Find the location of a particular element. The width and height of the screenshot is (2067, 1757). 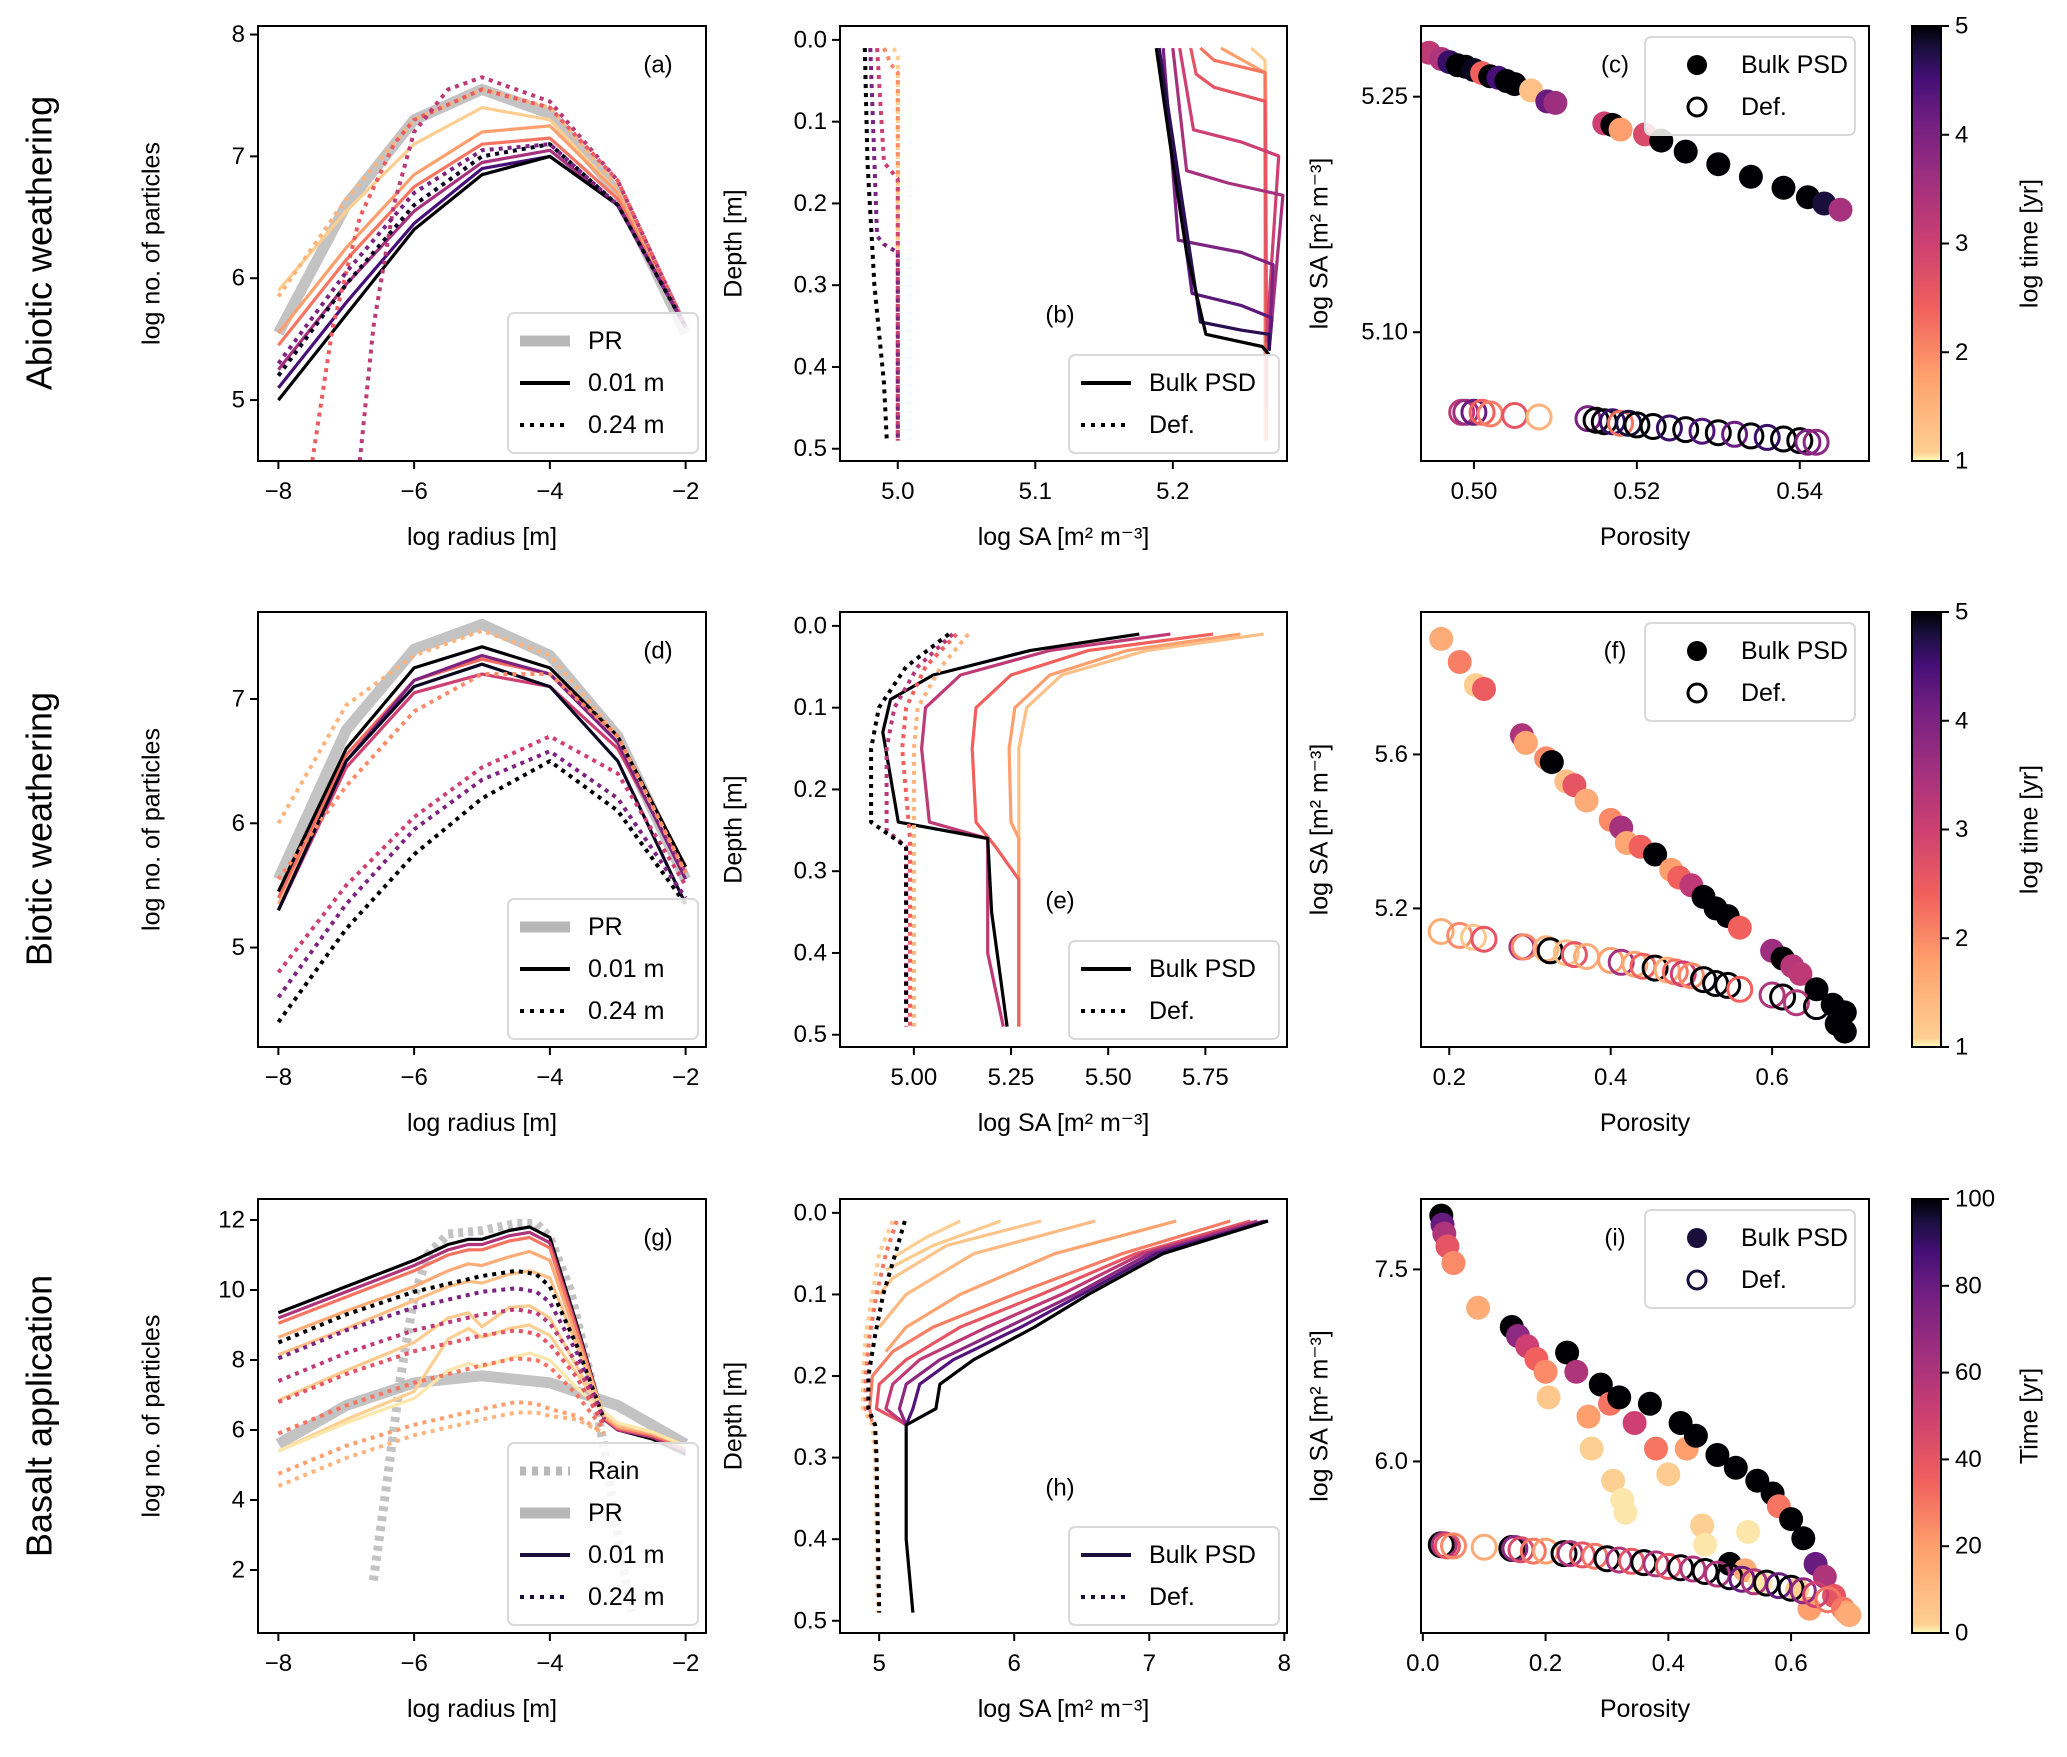

legend-box is located at coordinates (1174, 1576).